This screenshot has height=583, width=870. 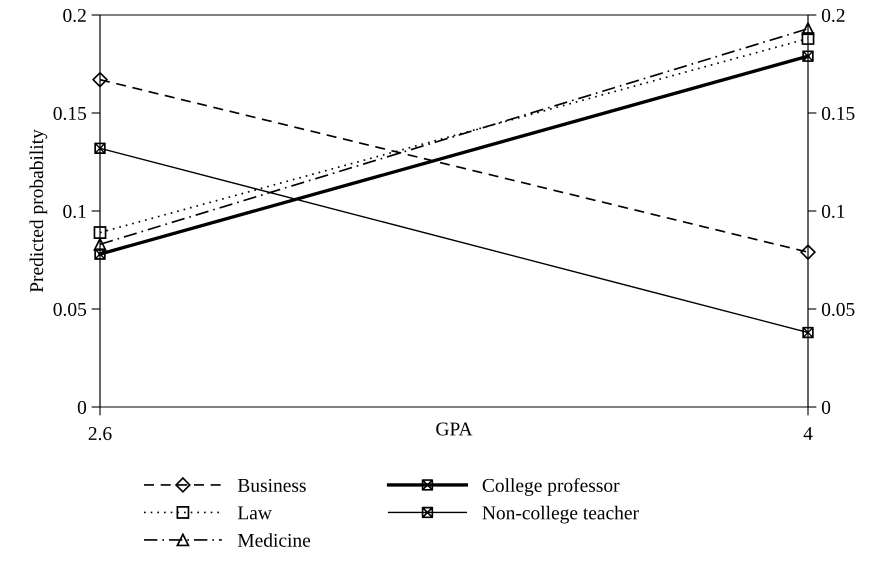 What do you see at coordinates (39, 210) in the screenshot?
I see `y-axis-title: Predicted probability` at bounding box center [39, 210].